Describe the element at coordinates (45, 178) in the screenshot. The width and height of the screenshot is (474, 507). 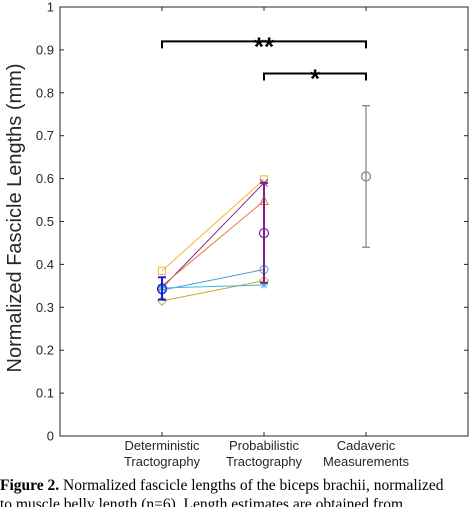
I see `y-tick-label: 0.6` at that location.